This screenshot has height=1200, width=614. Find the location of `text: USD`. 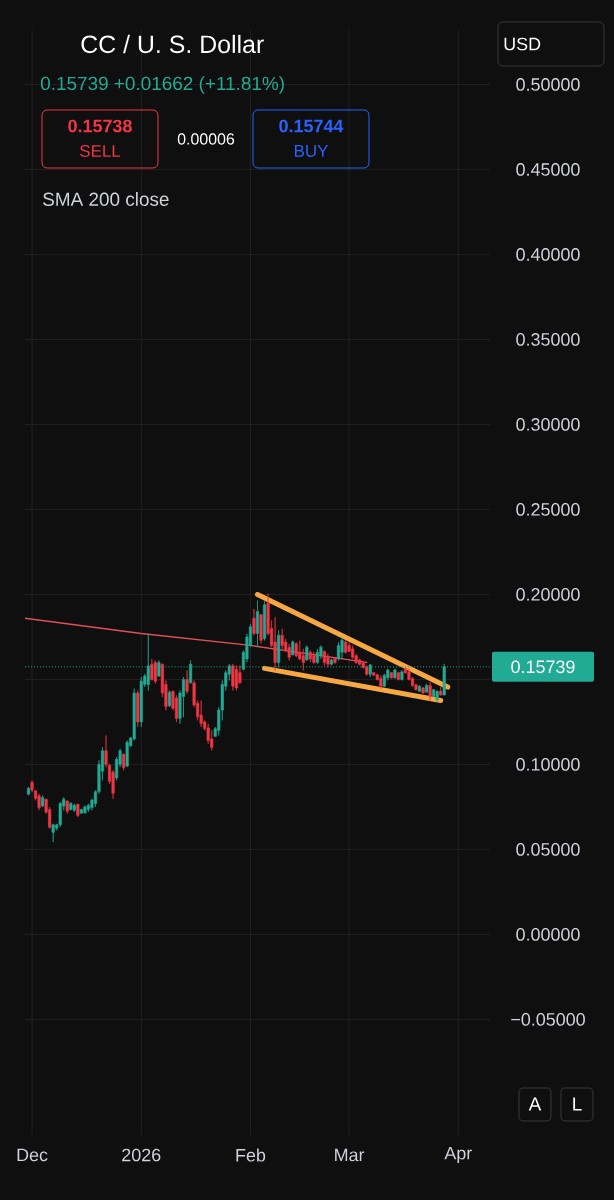

text: USD is located at coordinates (522, 44).